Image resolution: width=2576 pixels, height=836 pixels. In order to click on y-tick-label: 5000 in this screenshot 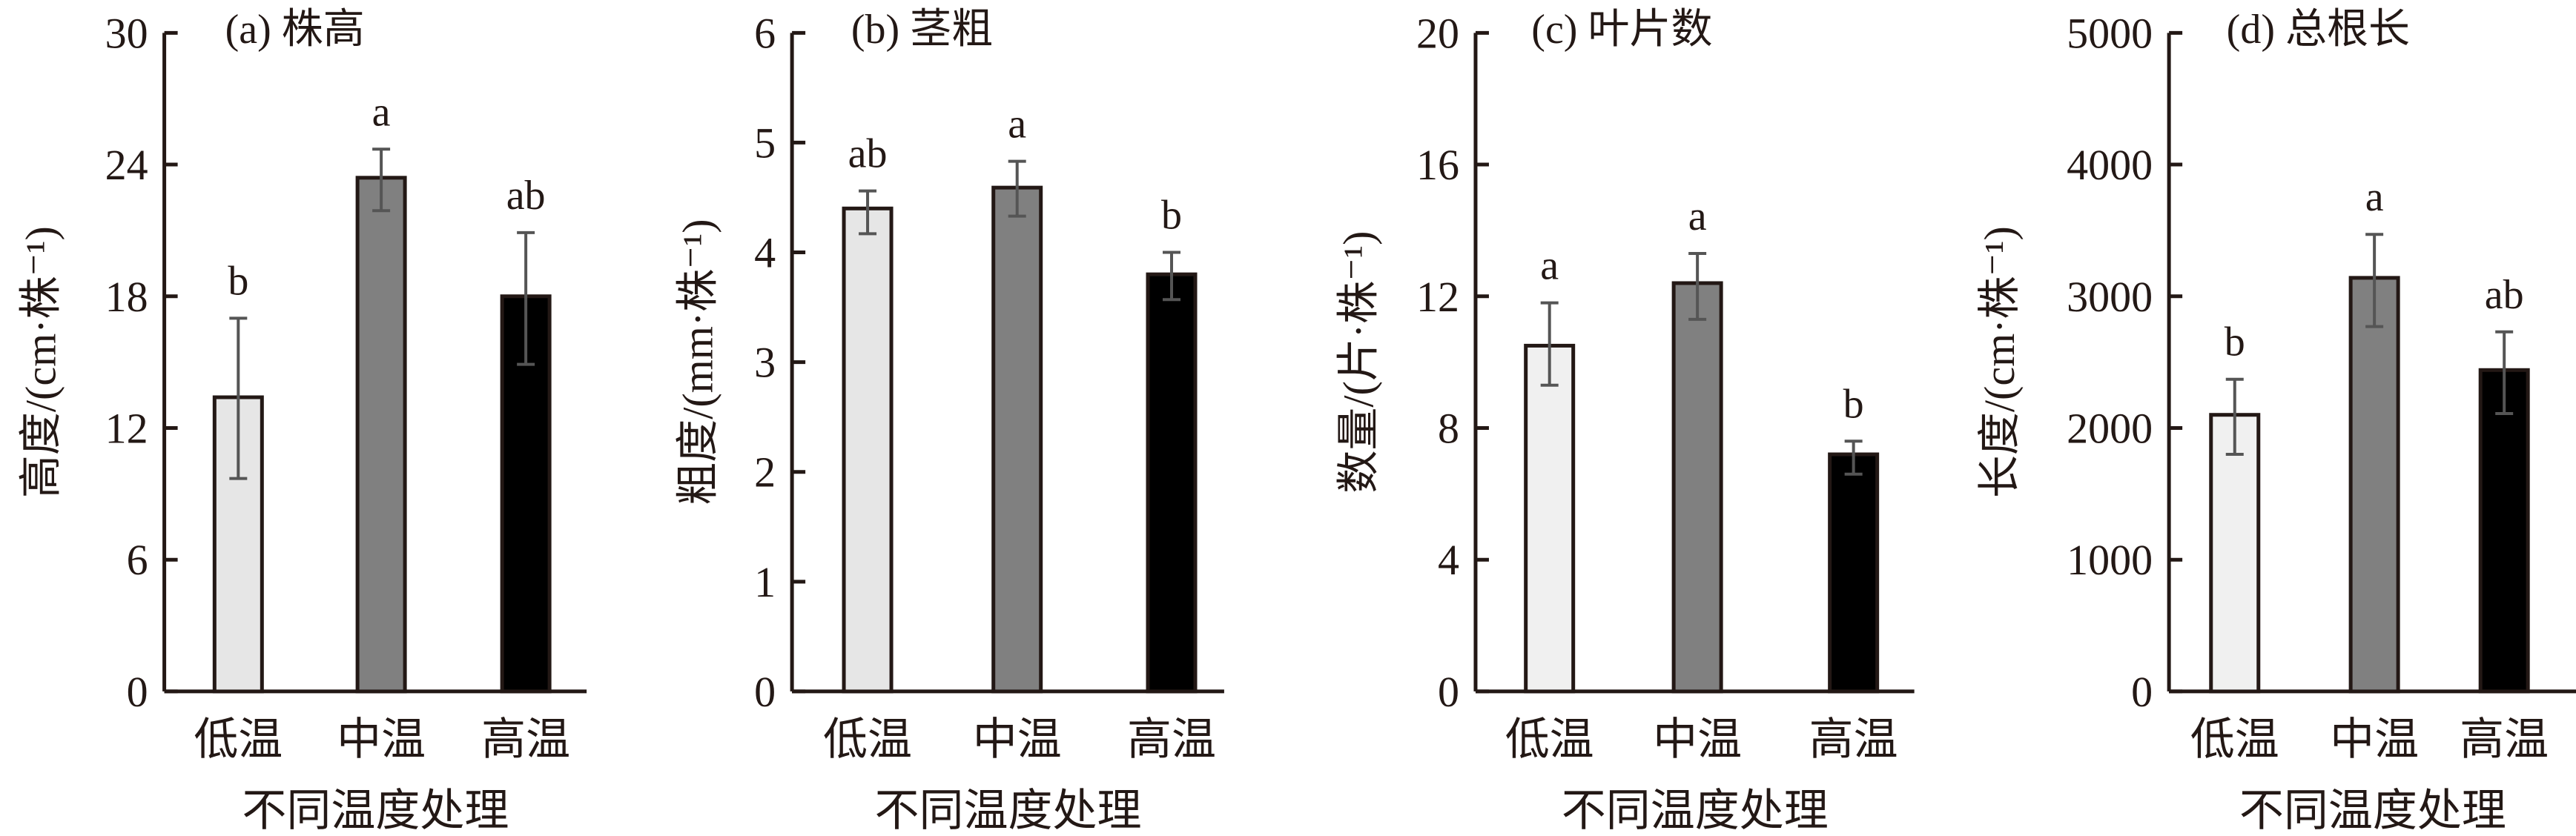, I will do `click(2110, 33)`.